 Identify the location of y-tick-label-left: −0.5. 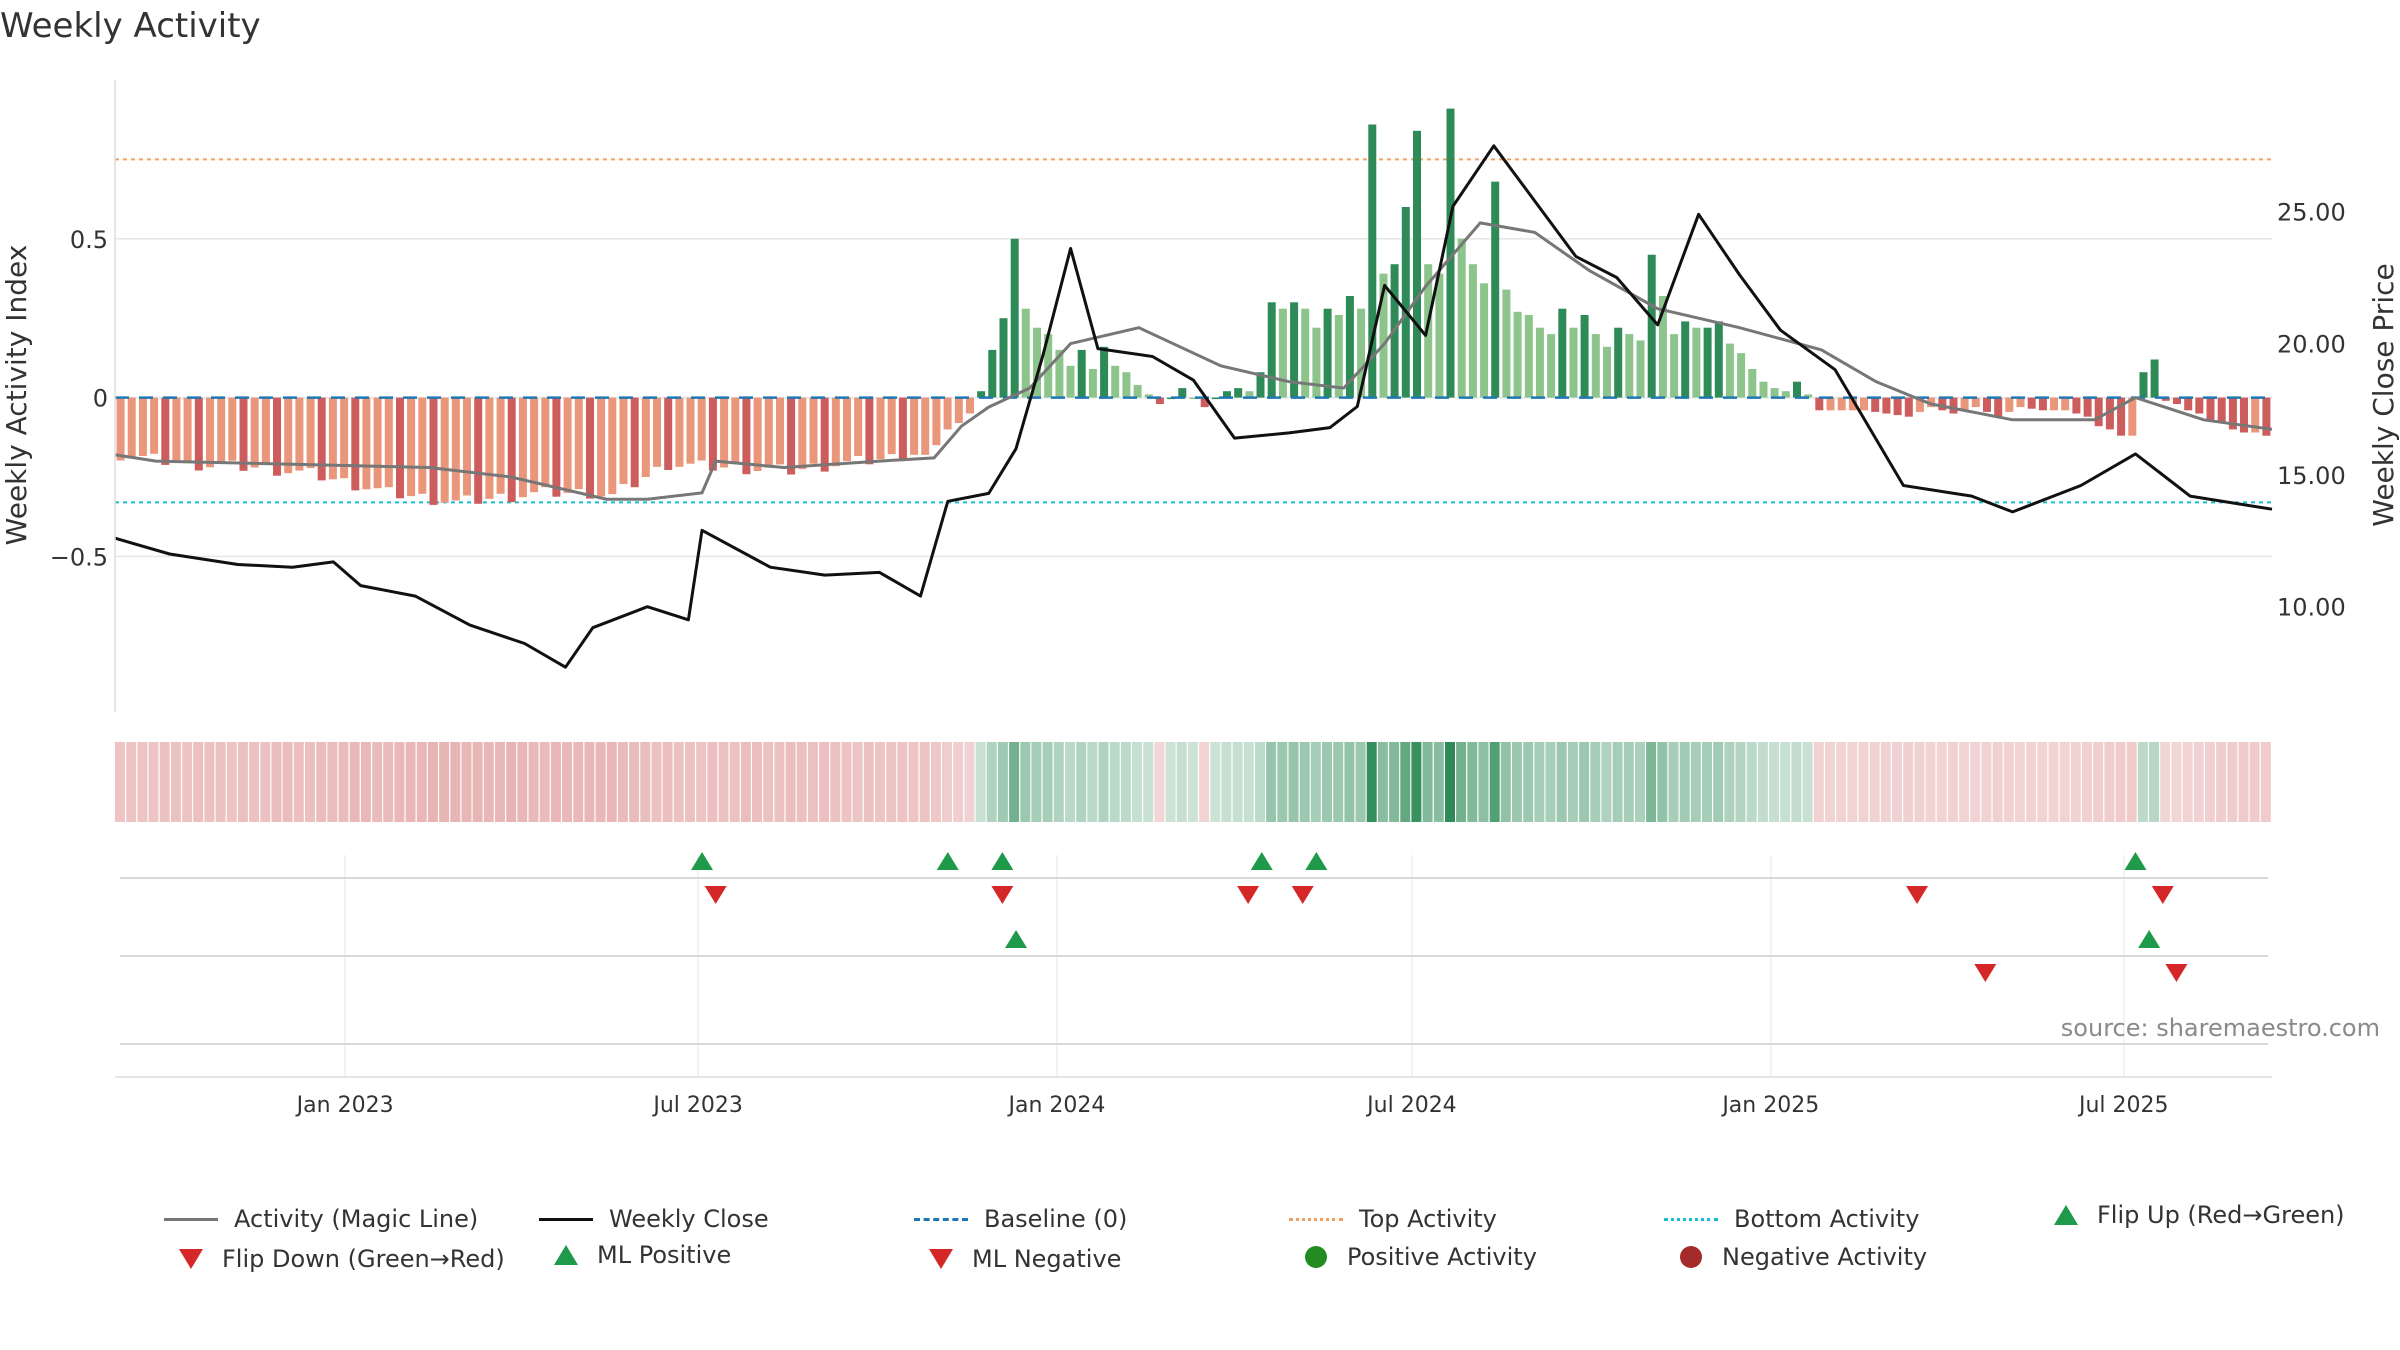
(79, 557).